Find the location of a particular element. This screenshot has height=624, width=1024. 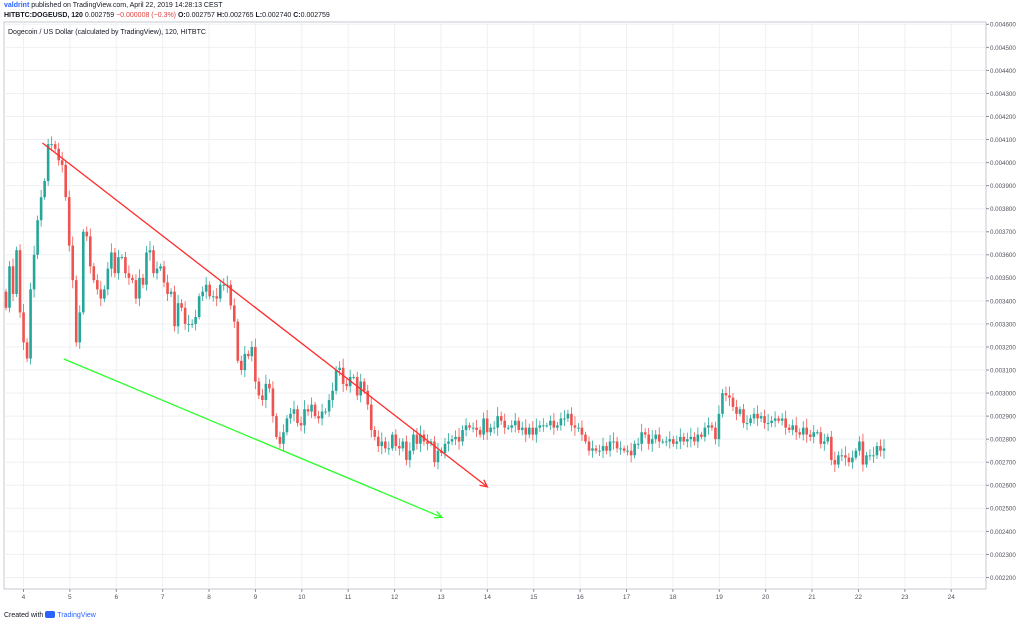

x-tick-label: 13 is located at coordinates (441, 597).